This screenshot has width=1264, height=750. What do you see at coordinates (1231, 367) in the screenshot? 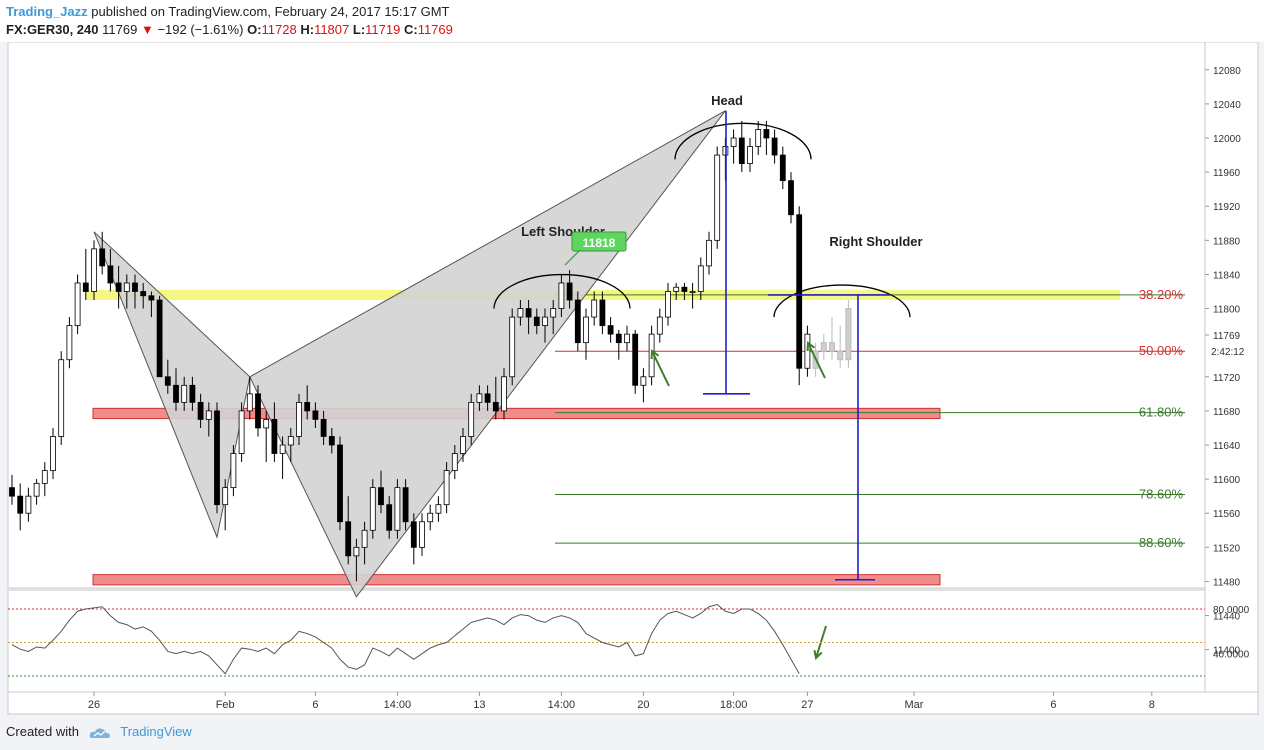
I see `price-axis` at bounding box center [1231, 367].